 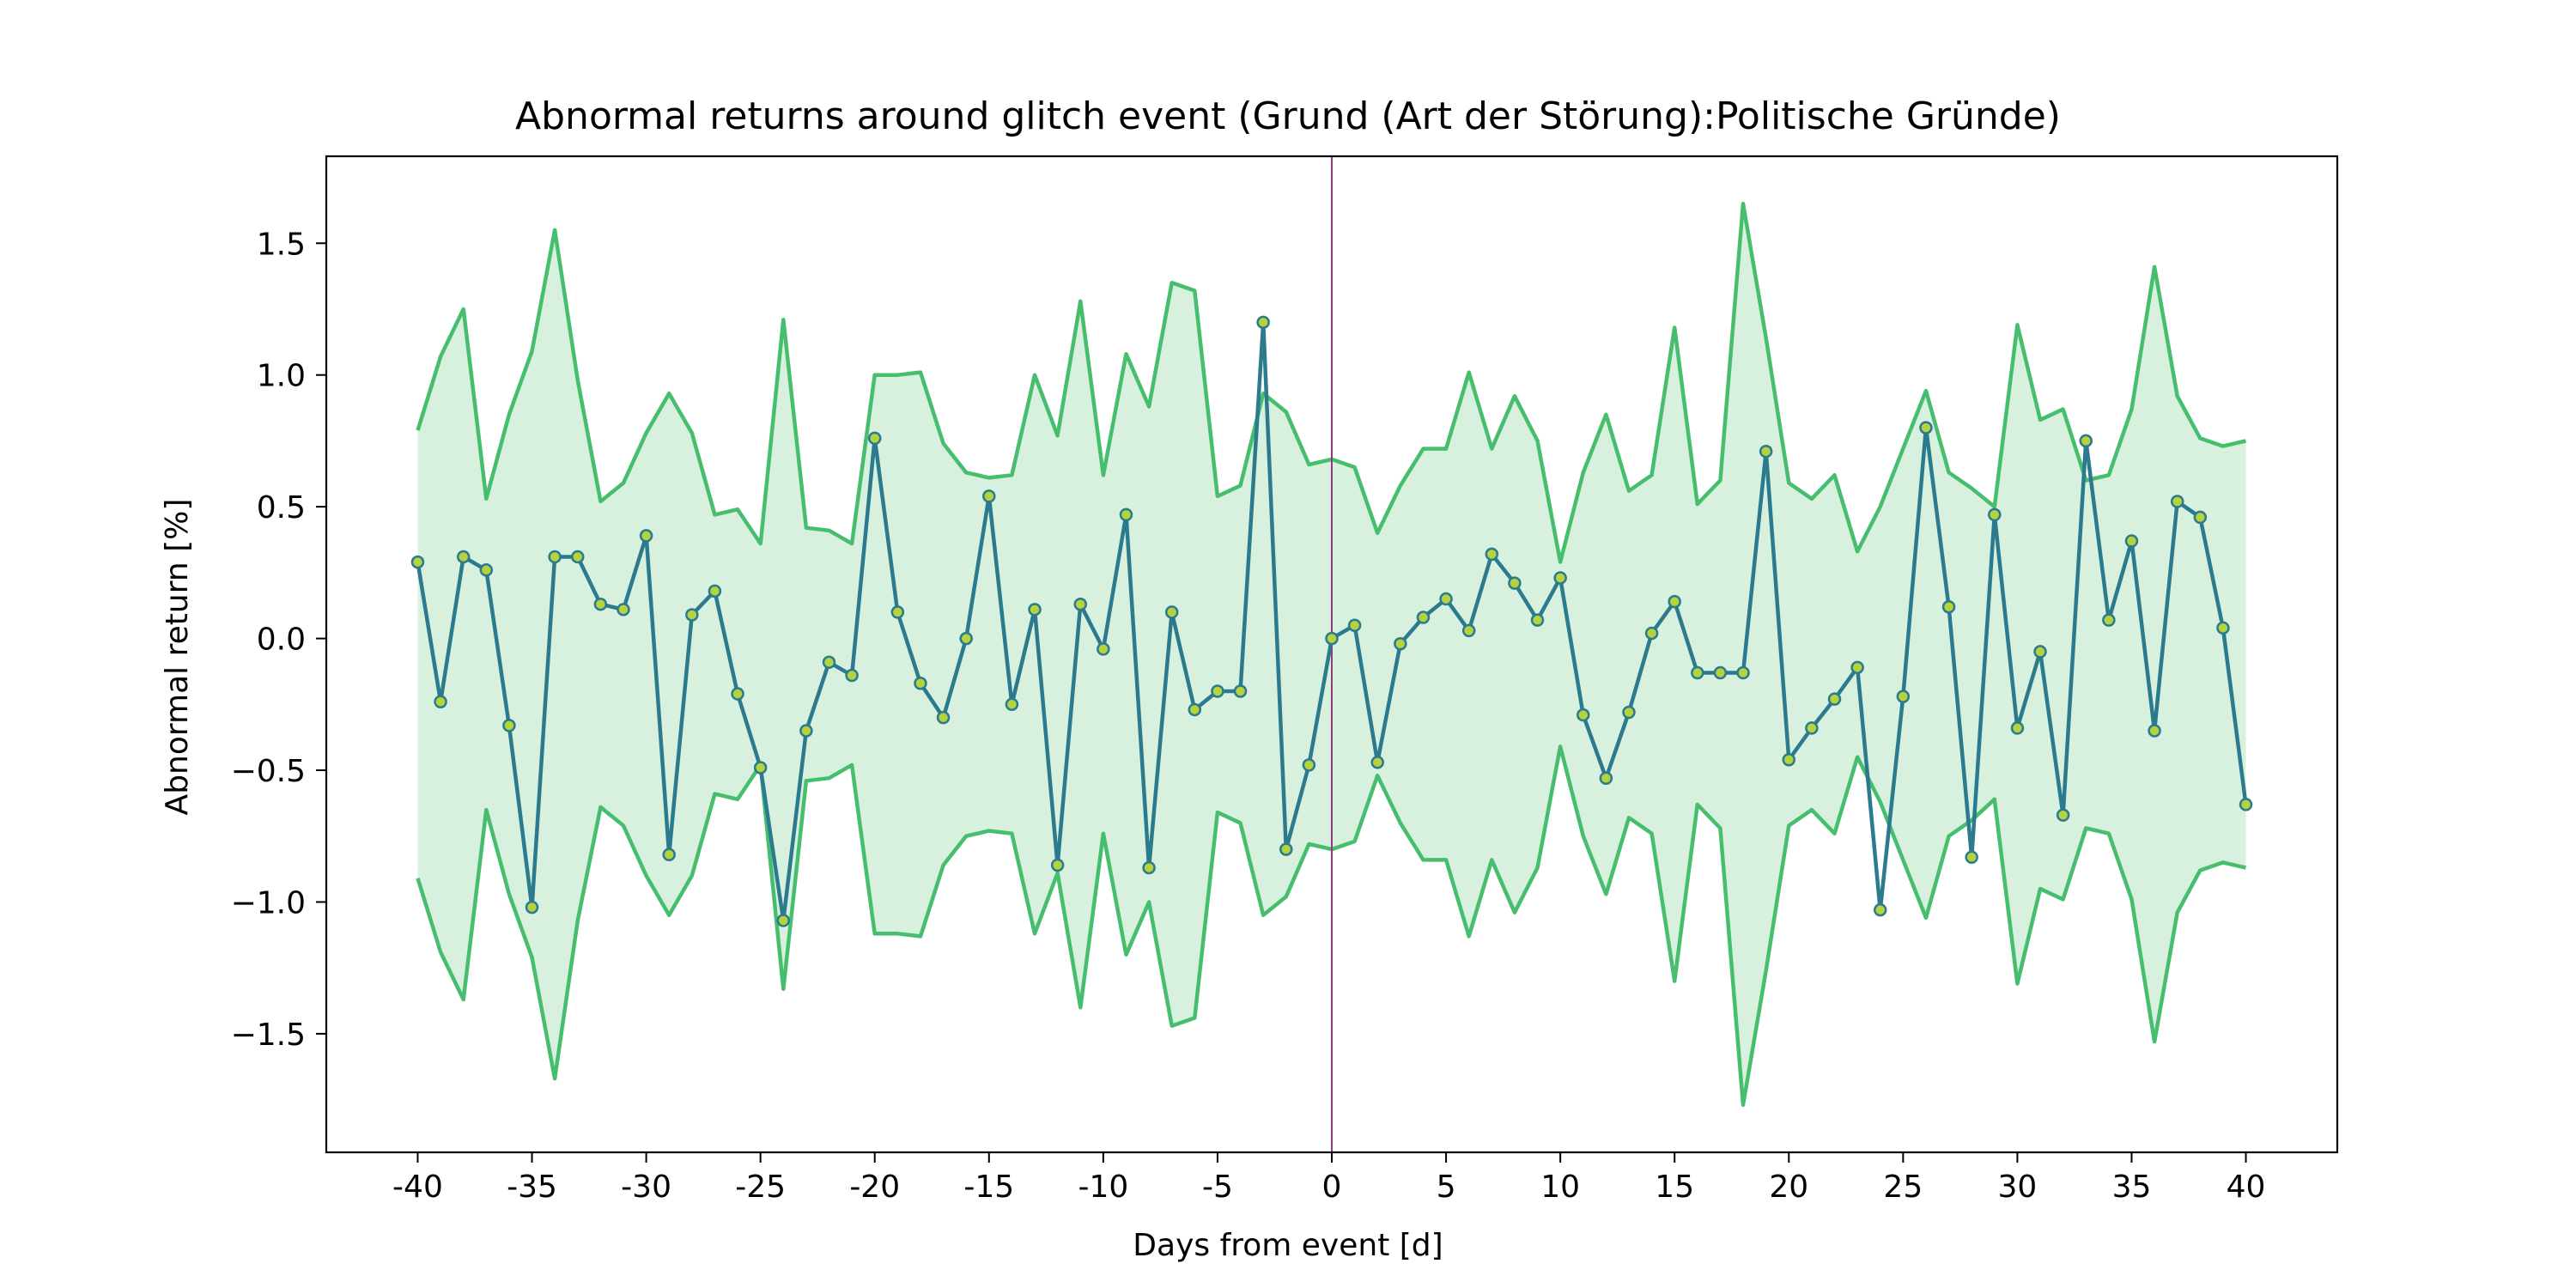 I want to click on x-tick-label: 35, so click(x=2132, y=1188).